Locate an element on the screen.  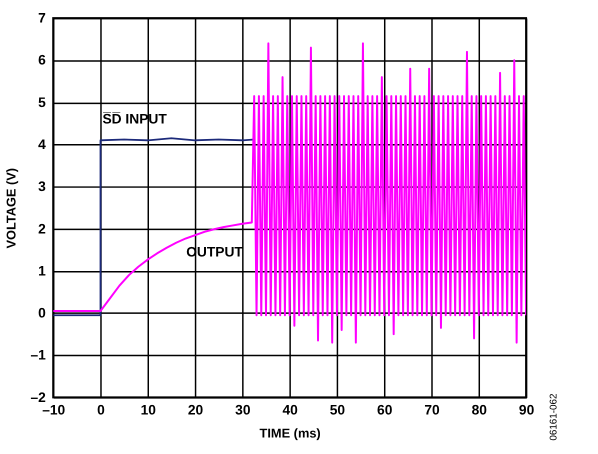
x-tick-label: 30 is located at coordinates (243, 410).